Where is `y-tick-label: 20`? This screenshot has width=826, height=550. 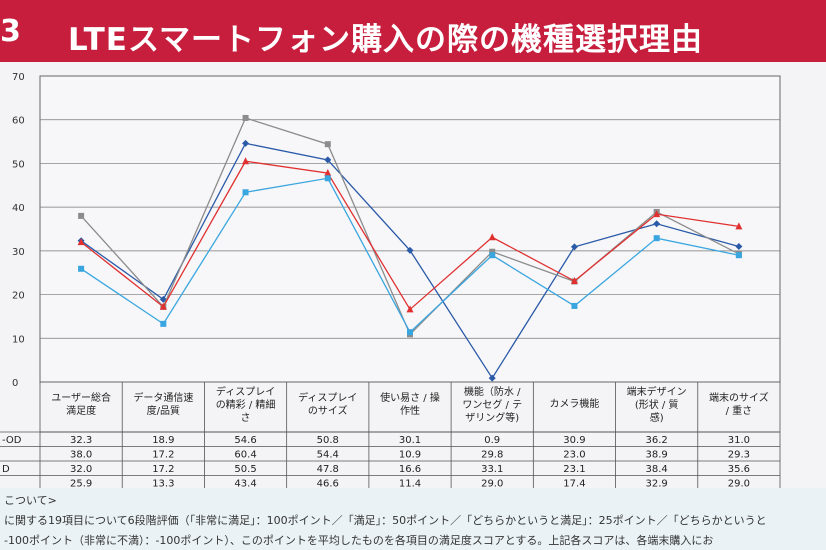
y-tick-label: 20 is located at coordinates (18, 296).